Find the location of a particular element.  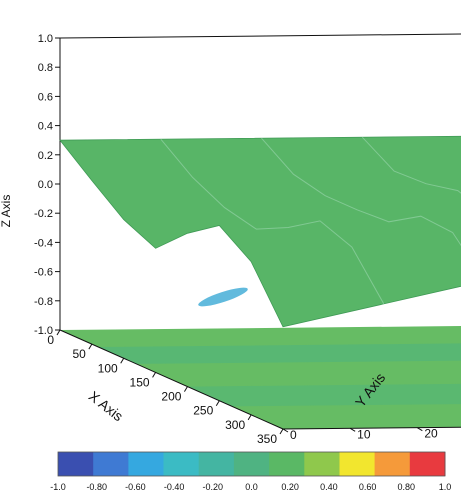

colorbar-tick-label: 0.40 is located at coordinates (329, 487).